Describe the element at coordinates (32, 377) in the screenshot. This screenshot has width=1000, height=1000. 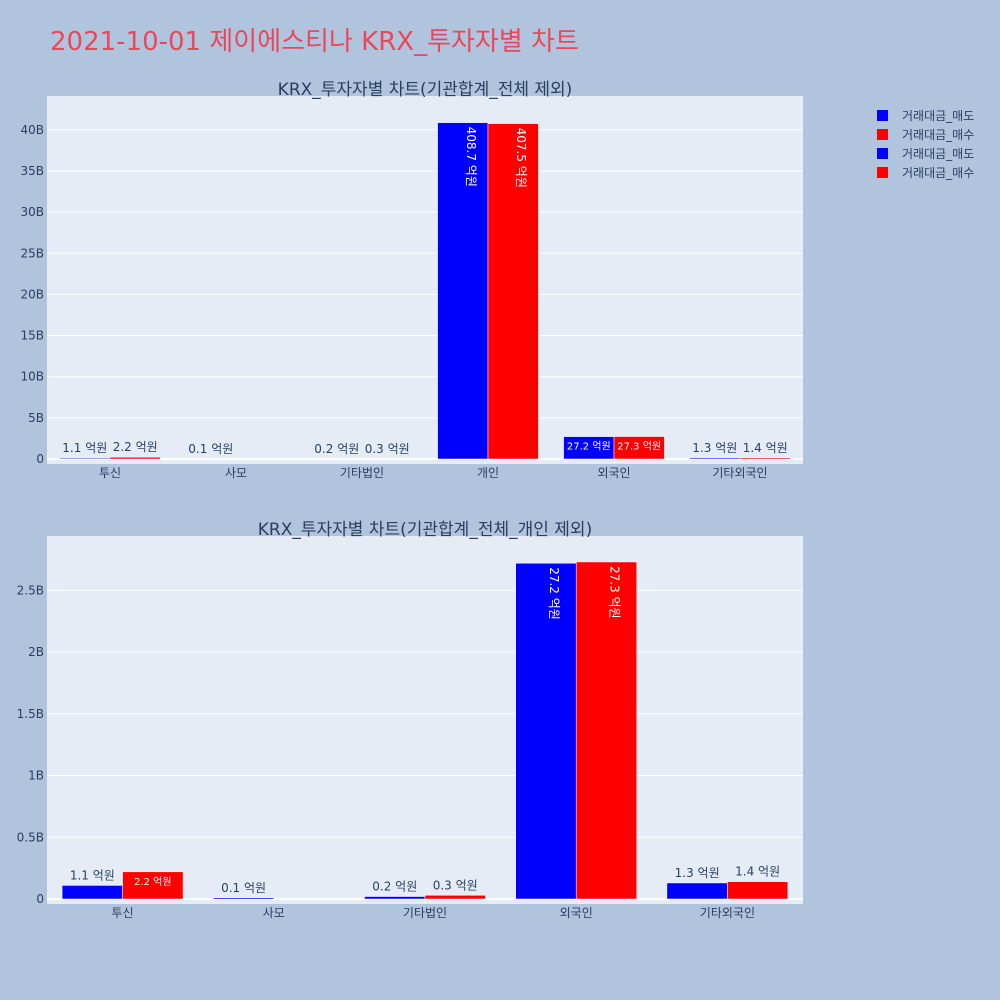
I see `y-tick-label: 10B` at that location.